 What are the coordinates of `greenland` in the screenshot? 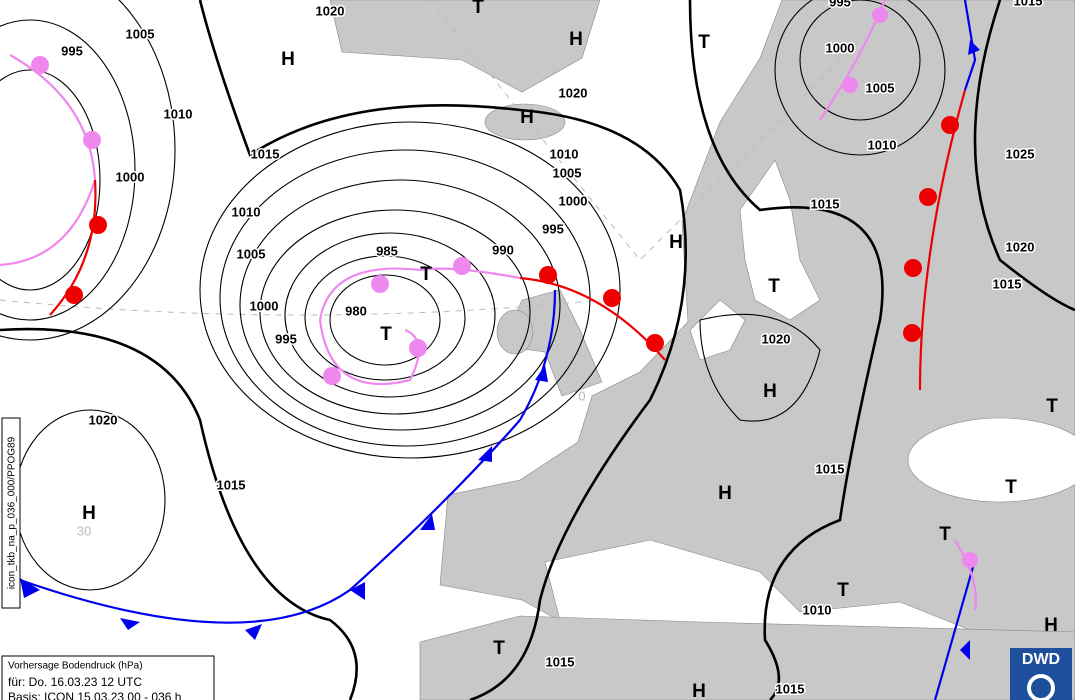 It's located at (465, 46).